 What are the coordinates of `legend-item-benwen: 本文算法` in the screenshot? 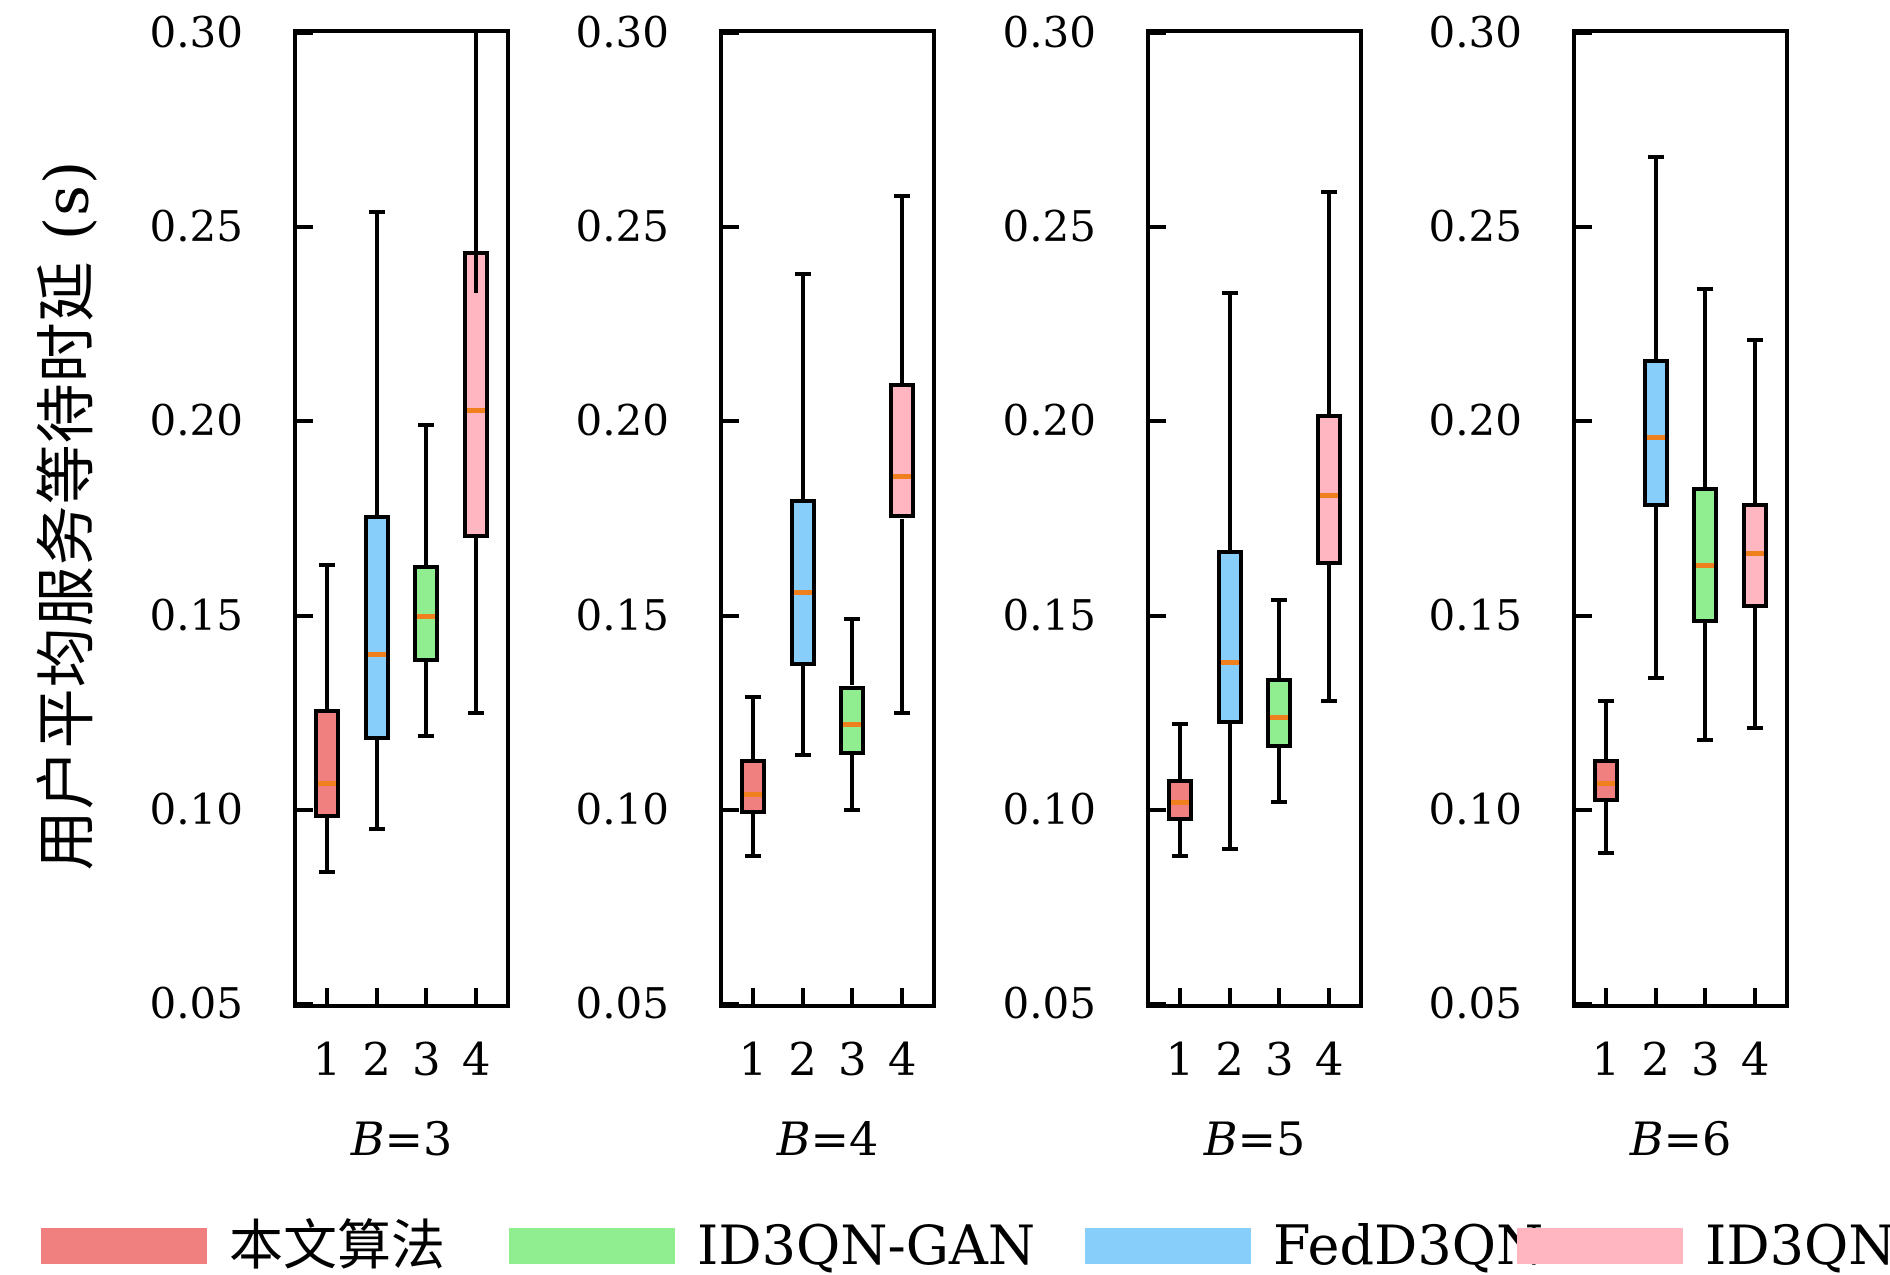 It's located at (243, 1246).